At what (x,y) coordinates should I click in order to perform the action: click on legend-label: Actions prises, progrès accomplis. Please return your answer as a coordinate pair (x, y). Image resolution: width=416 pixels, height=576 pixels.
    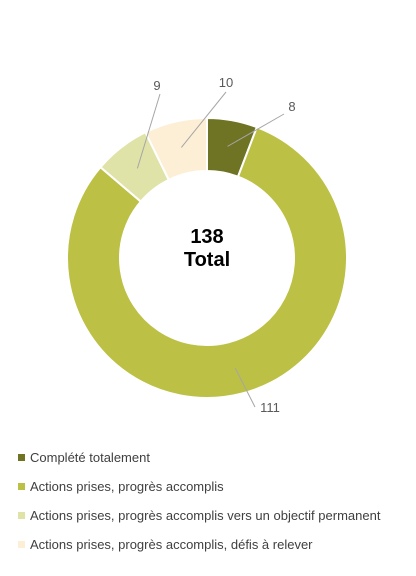
    Looking at the image, I should click on (127, 486).